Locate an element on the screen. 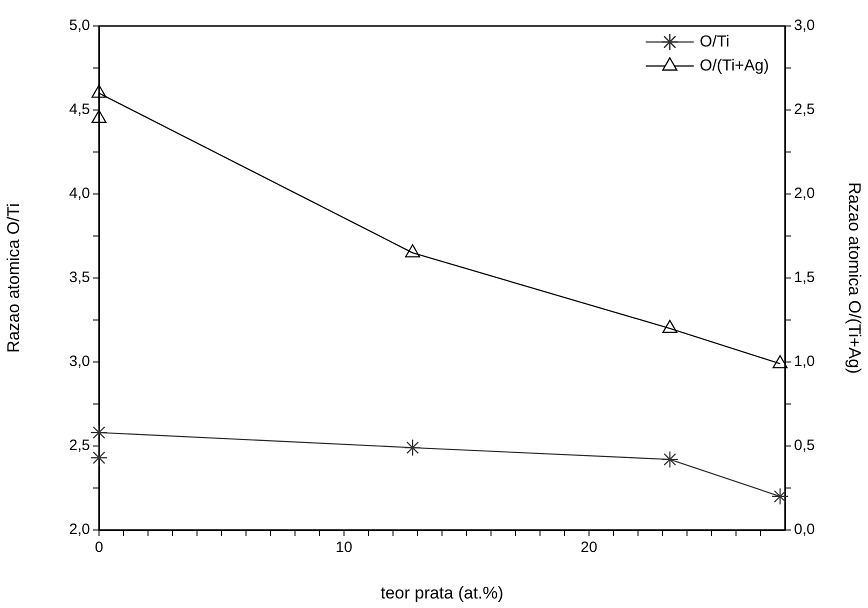 This screenshot has width=868, height=608. y2-tick-label: 3,0 is located at coordinates (804, 25).